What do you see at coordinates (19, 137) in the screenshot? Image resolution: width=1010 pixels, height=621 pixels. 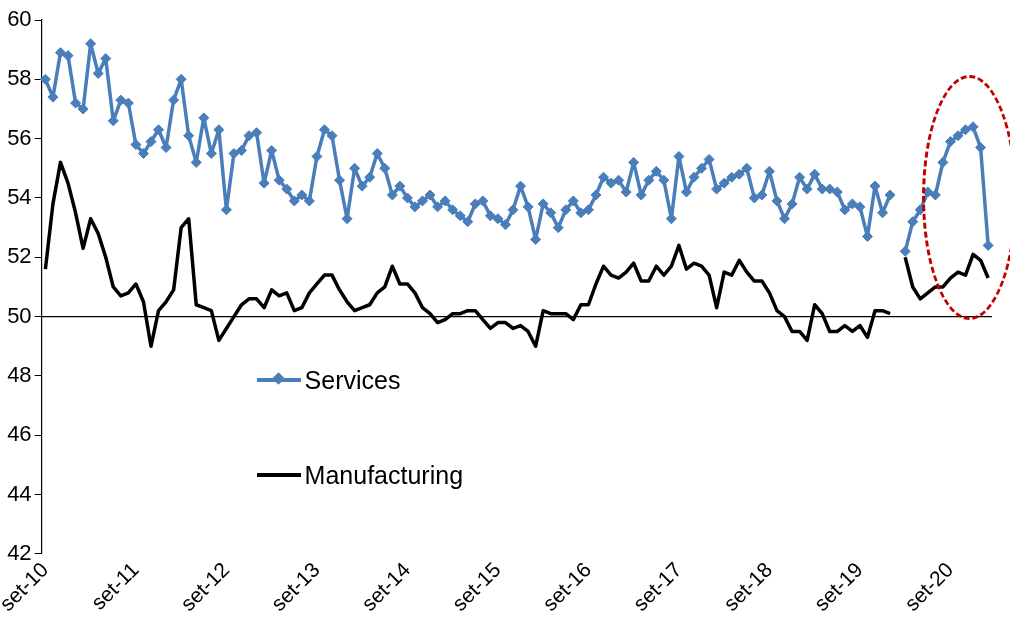 I see `y-tick-label: 56` at bounding box center [19, 137].